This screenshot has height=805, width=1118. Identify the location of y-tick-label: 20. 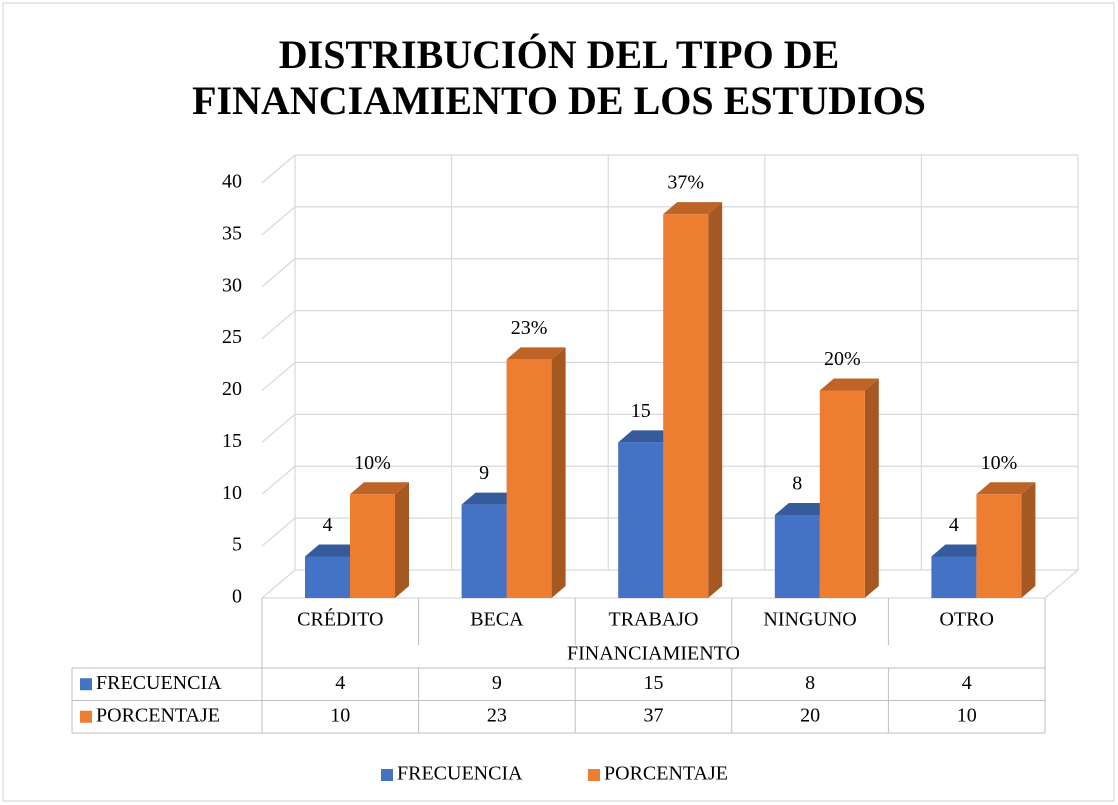
(232, 389).